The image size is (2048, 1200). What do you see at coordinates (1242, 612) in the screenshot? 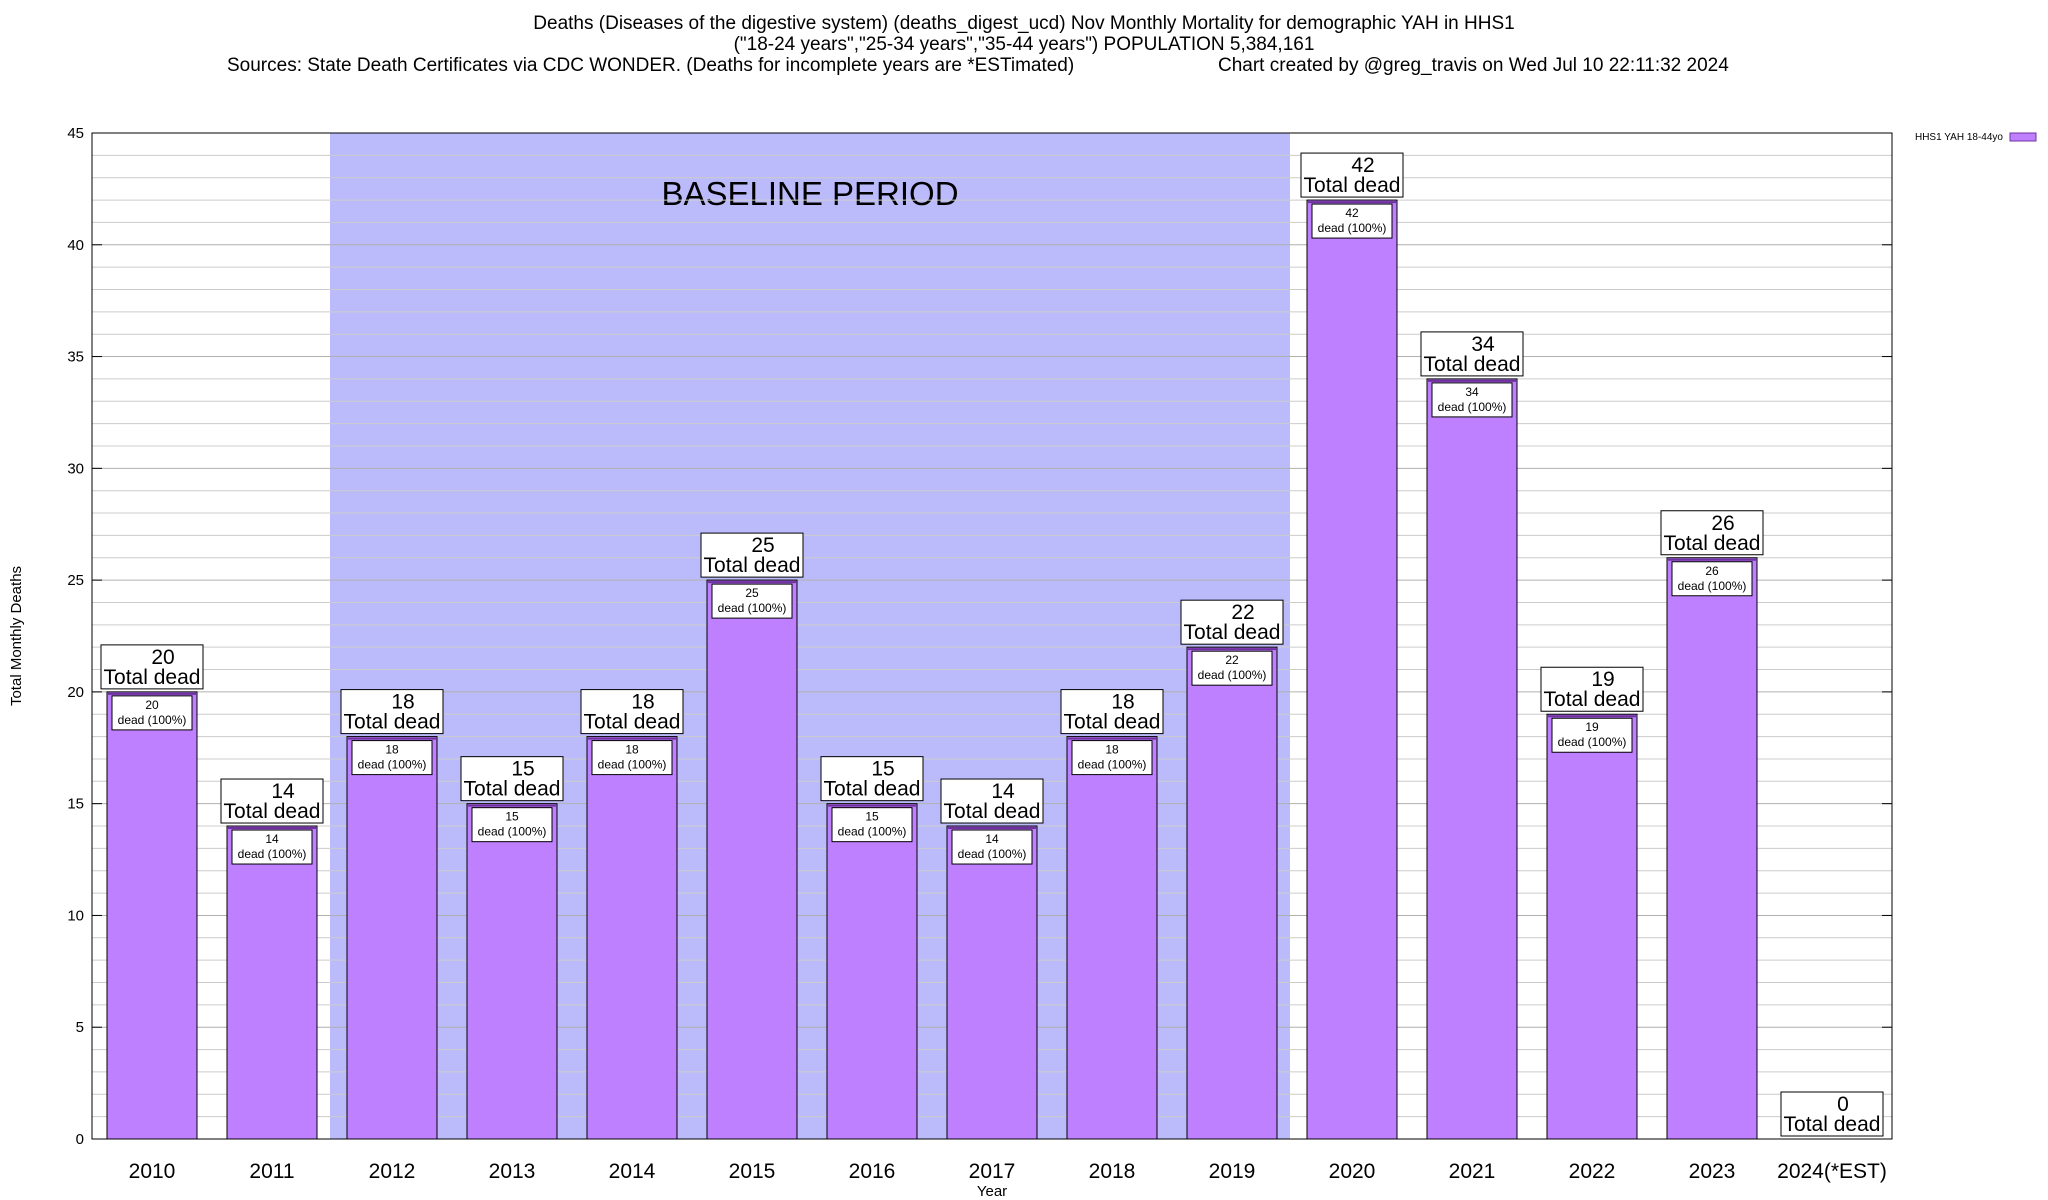
I see `total-label-value: 22` at bounding box center [1242, 612].